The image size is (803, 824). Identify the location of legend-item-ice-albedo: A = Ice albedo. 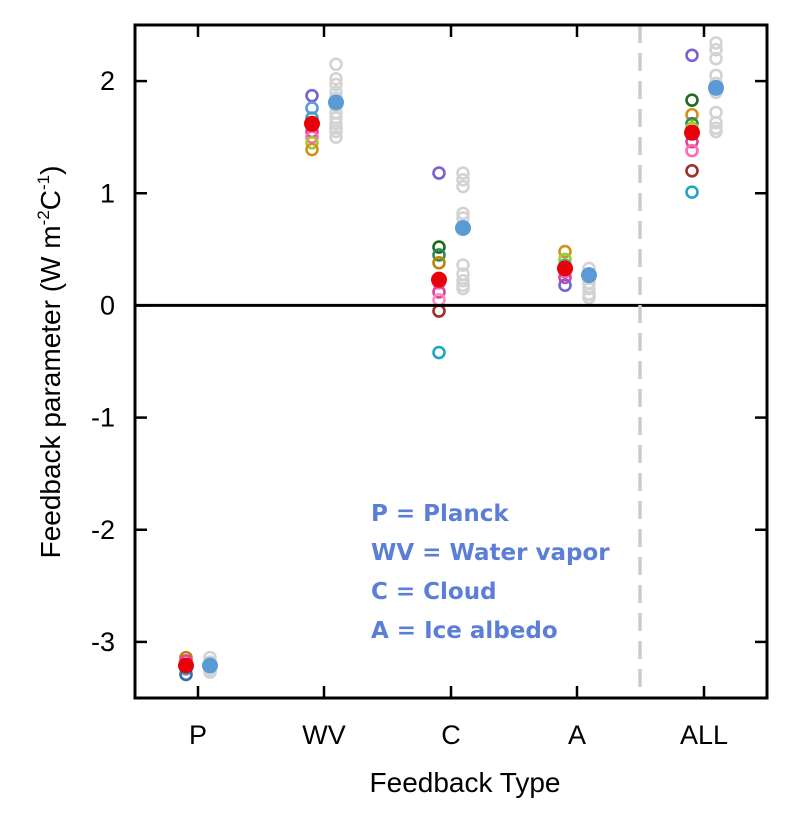
(464, 631).